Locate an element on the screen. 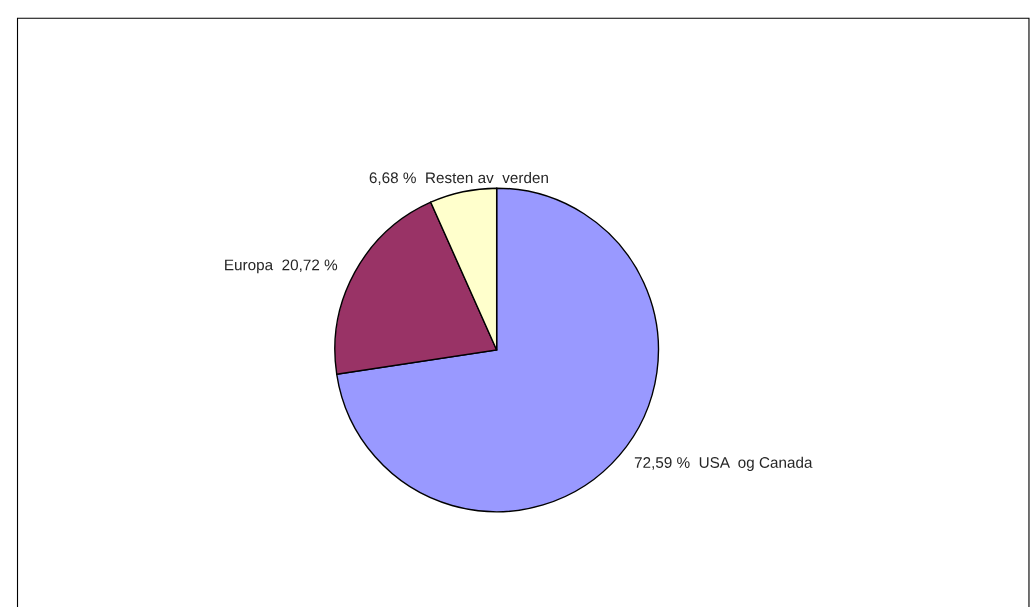 This screenshot has height=607, width=1030. slice-label: Europa 20,72 % is located at coordinates (281, 266).